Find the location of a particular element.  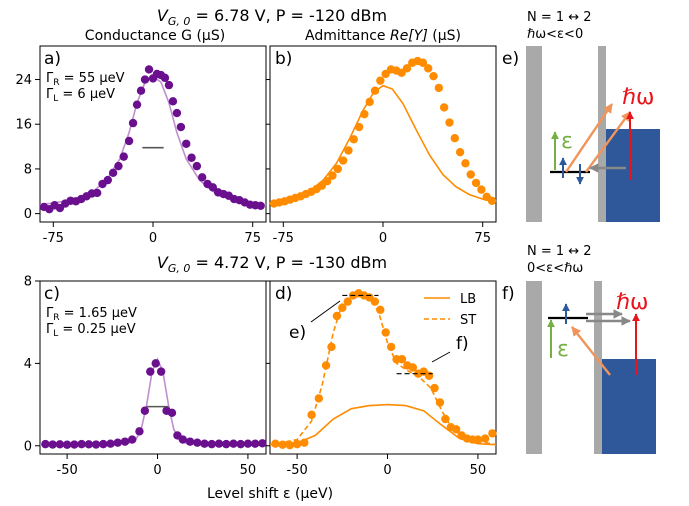

panel-c-frame is located at coordinates (153, 367).